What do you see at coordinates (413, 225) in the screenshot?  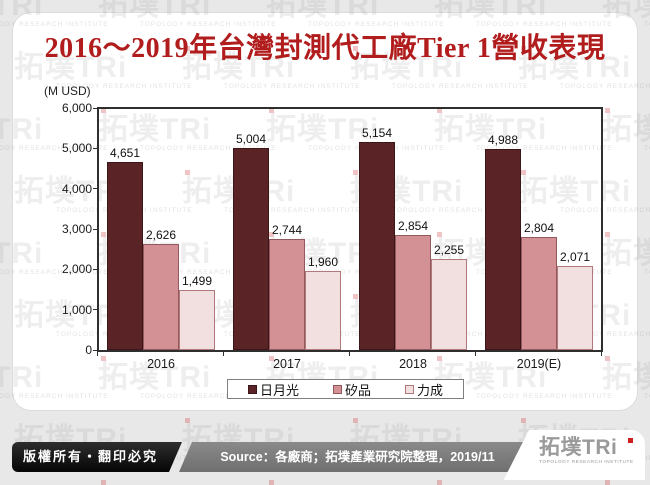 I see `bar-value-label: 2,854` at bounding box center [413, 225].